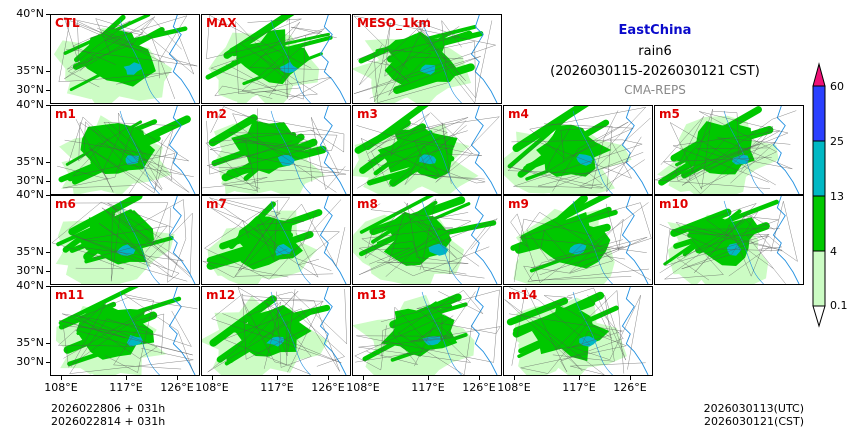  I want to click on map-panel-m9: m9, so click(578, 240).